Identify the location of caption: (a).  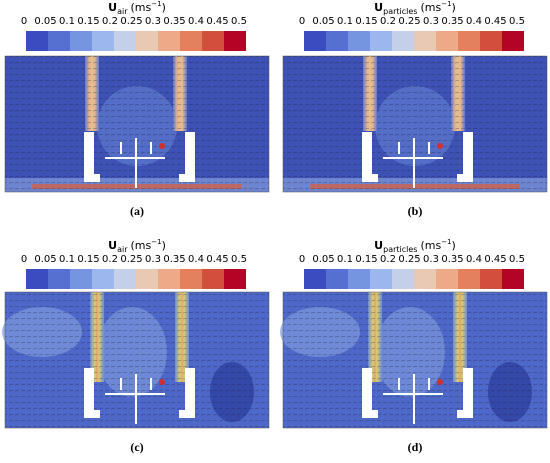
(137, 211).